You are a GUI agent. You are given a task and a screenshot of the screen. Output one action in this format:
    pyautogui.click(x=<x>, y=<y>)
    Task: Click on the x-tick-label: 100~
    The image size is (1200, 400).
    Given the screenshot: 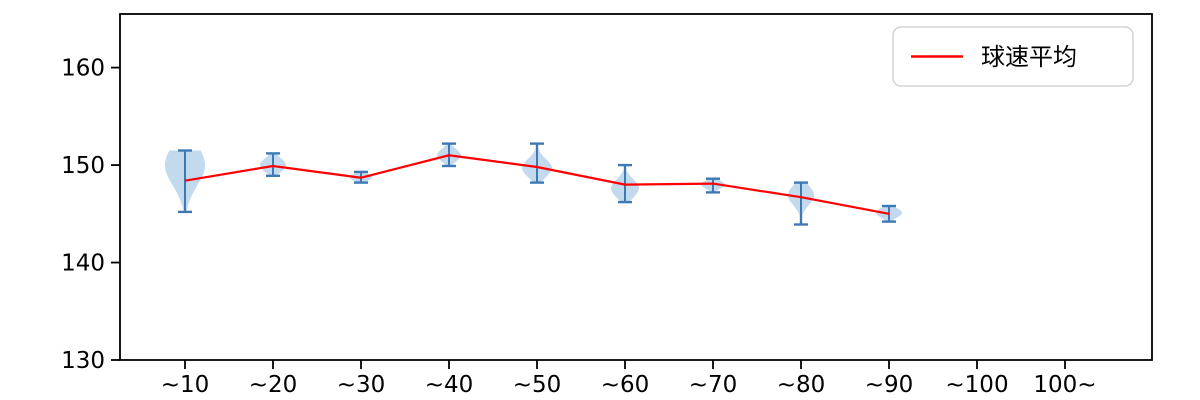 What is the action you would take?
    pyautogui.click(x=1064, y=385)
    